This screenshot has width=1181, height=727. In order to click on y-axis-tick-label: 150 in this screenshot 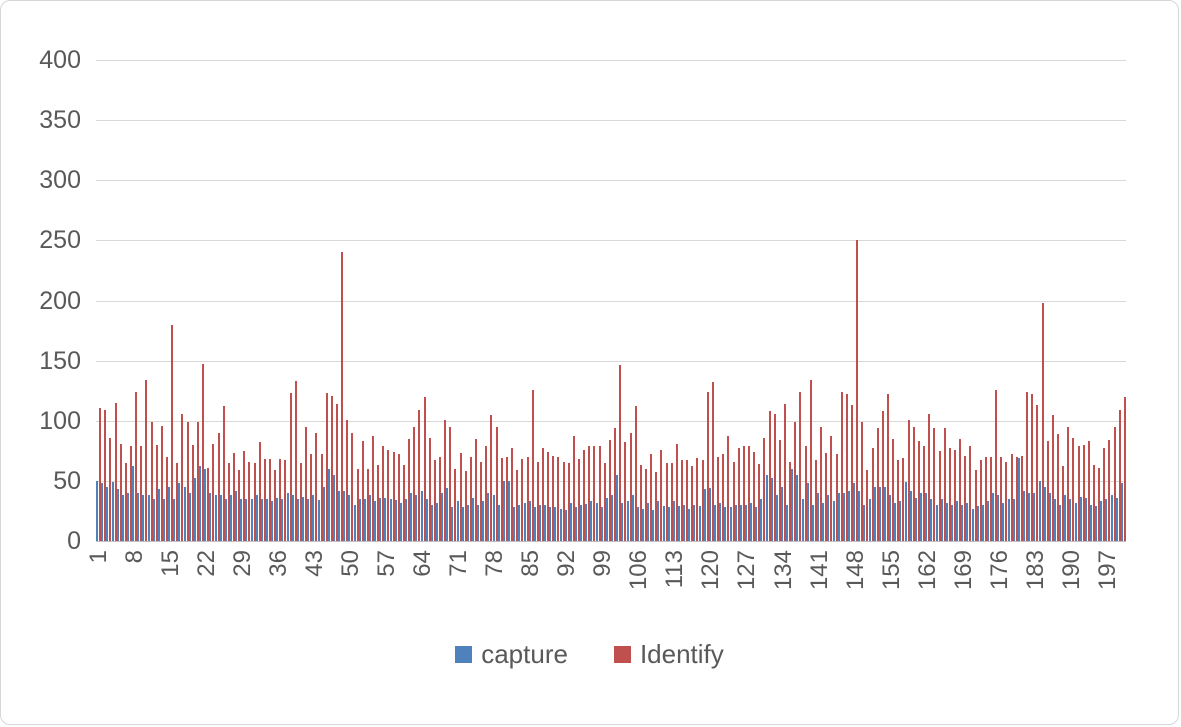, I will do `click(60, 360)`.